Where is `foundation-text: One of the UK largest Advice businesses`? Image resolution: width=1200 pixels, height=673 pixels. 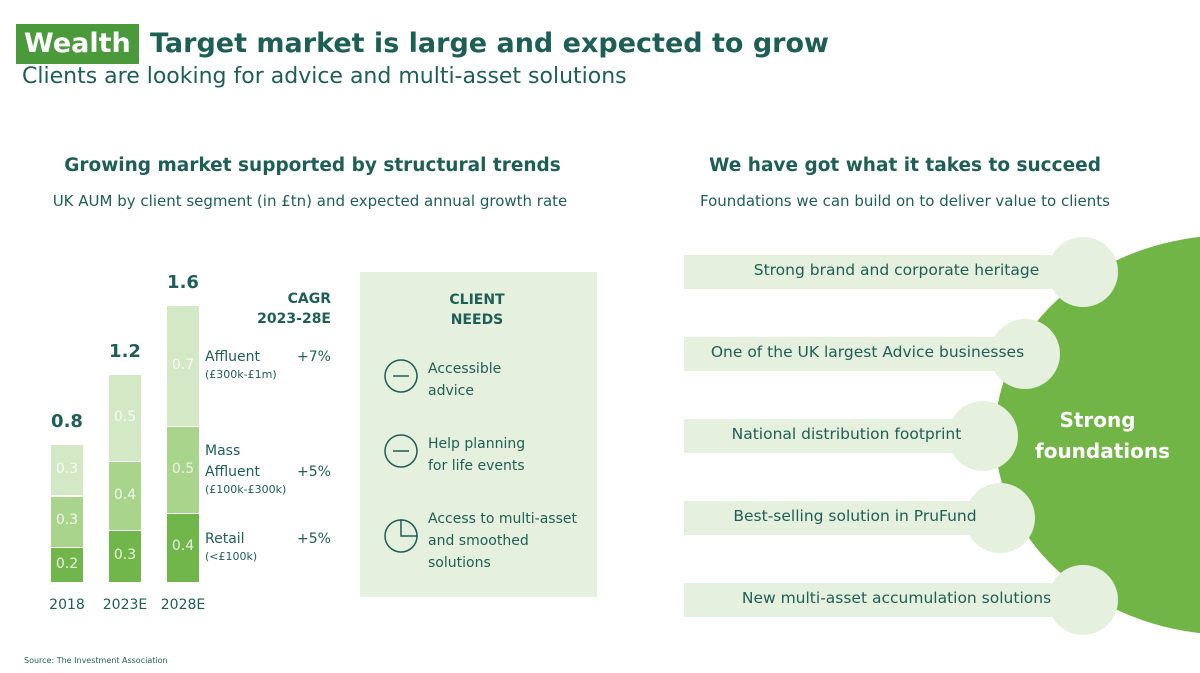
foundation-text: One of the UK largest Advice businesses is located at coordinates (867, 352).